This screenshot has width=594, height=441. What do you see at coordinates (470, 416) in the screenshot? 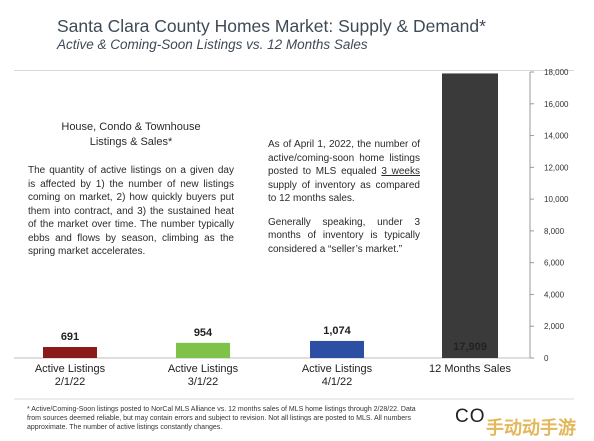
I see `brand-logo: CO` at bounding box center [470, 416].